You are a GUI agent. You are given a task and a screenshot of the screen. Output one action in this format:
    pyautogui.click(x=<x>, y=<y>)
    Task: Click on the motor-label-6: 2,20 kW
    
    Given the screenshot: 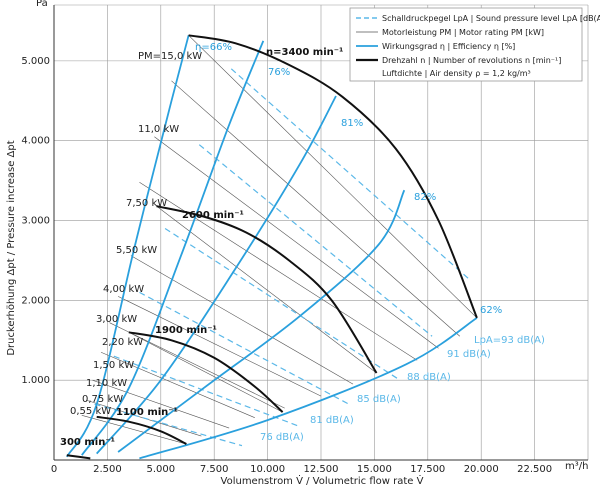 What is the action you would take?
    pyautogui.click(x=122, y=342)
    